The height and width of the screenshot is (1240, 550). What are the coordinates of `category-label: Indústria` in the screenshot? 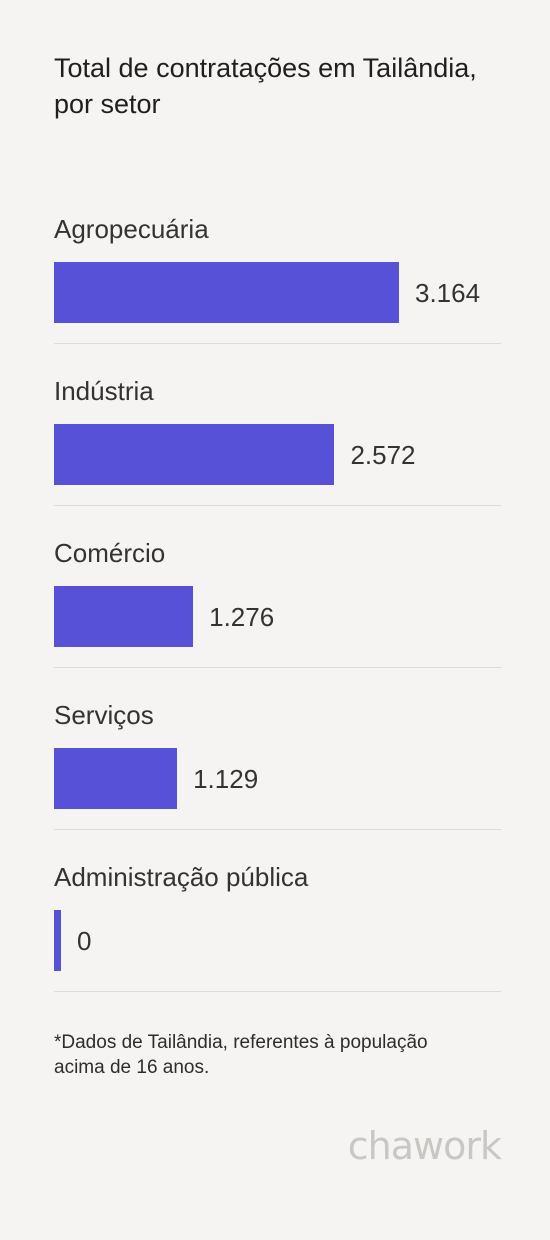 It's located at (104, 391).